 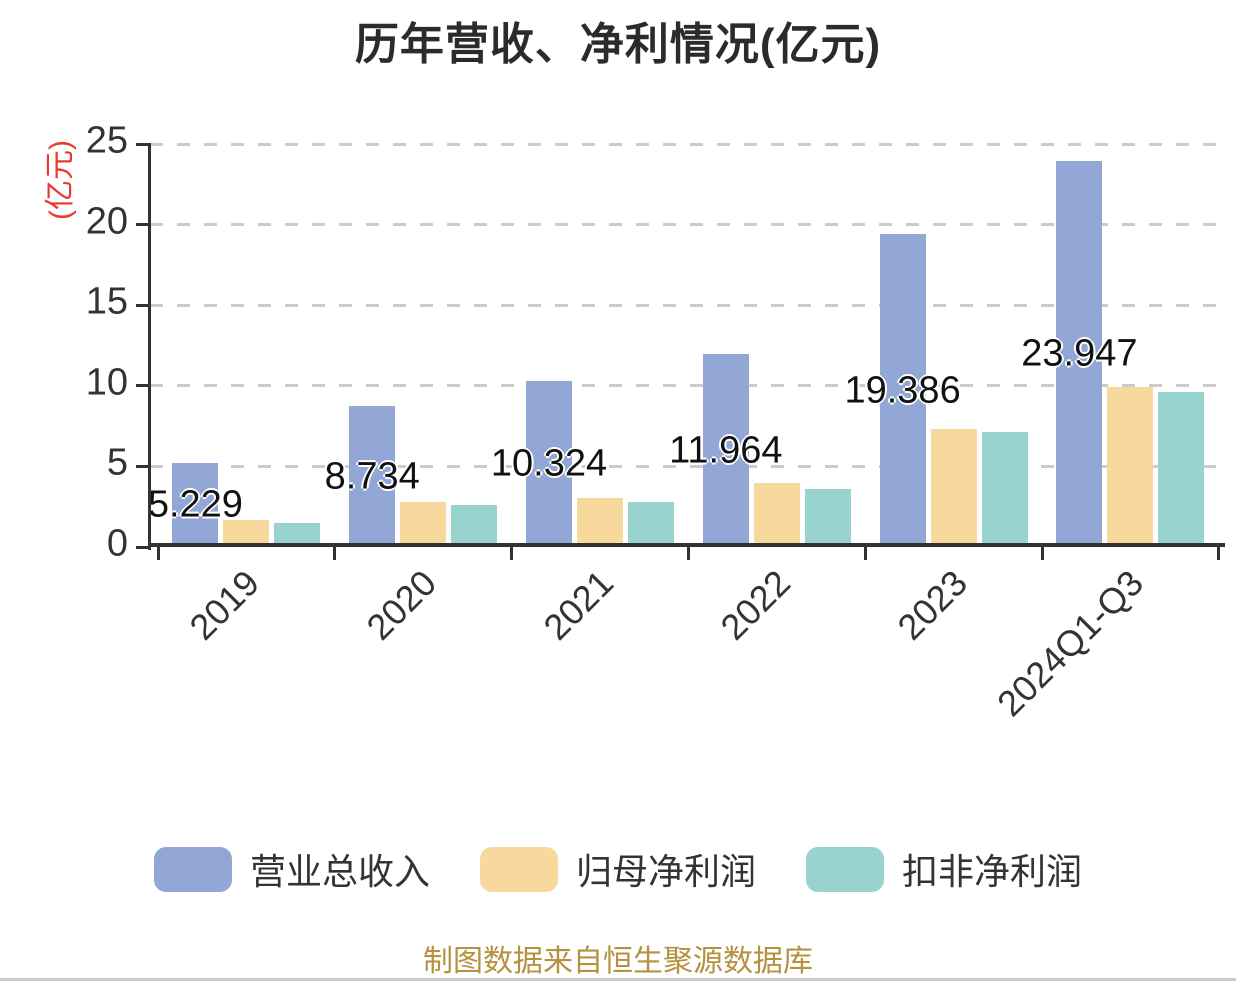 I want to click on x-axis-line, so click(x=686, y=545).